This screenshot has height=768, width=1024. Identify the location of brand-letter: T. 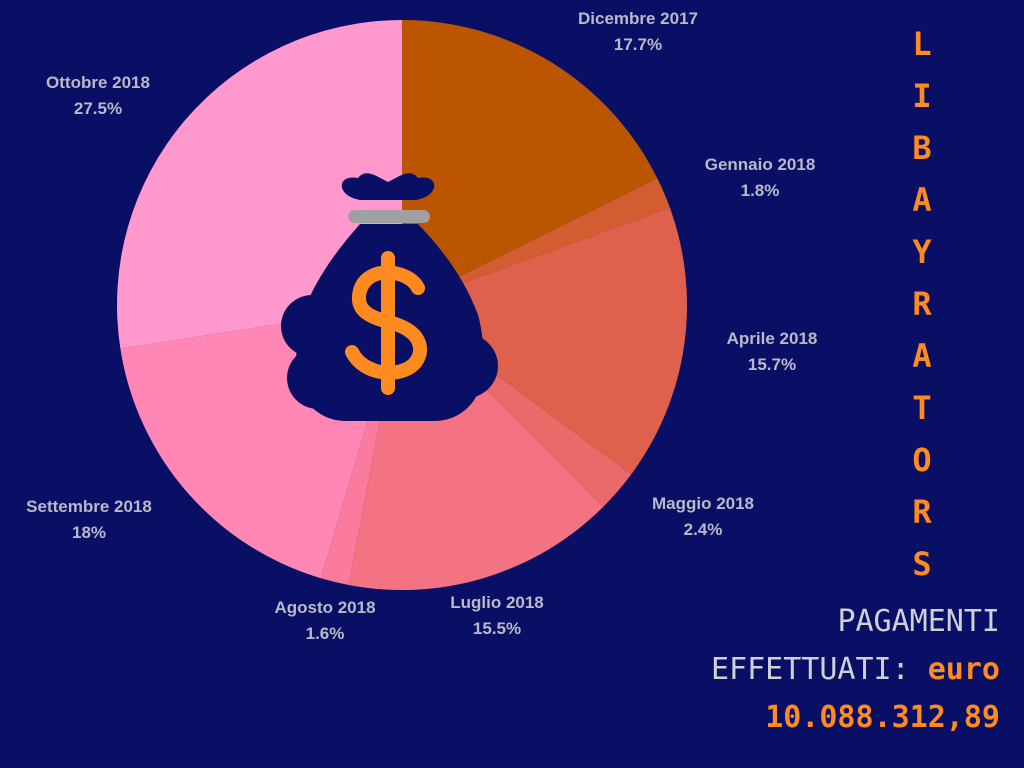
(922, 408).